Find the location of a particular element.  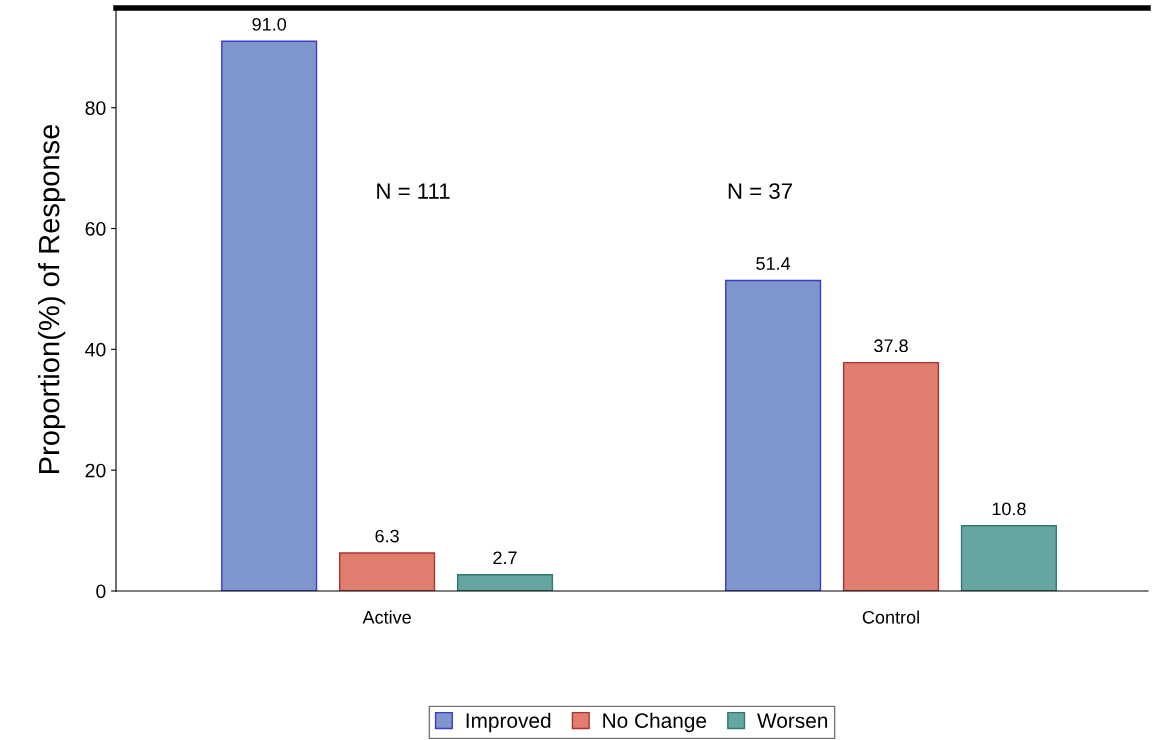

legend-label: No Change is located at coordinates (655, 722).